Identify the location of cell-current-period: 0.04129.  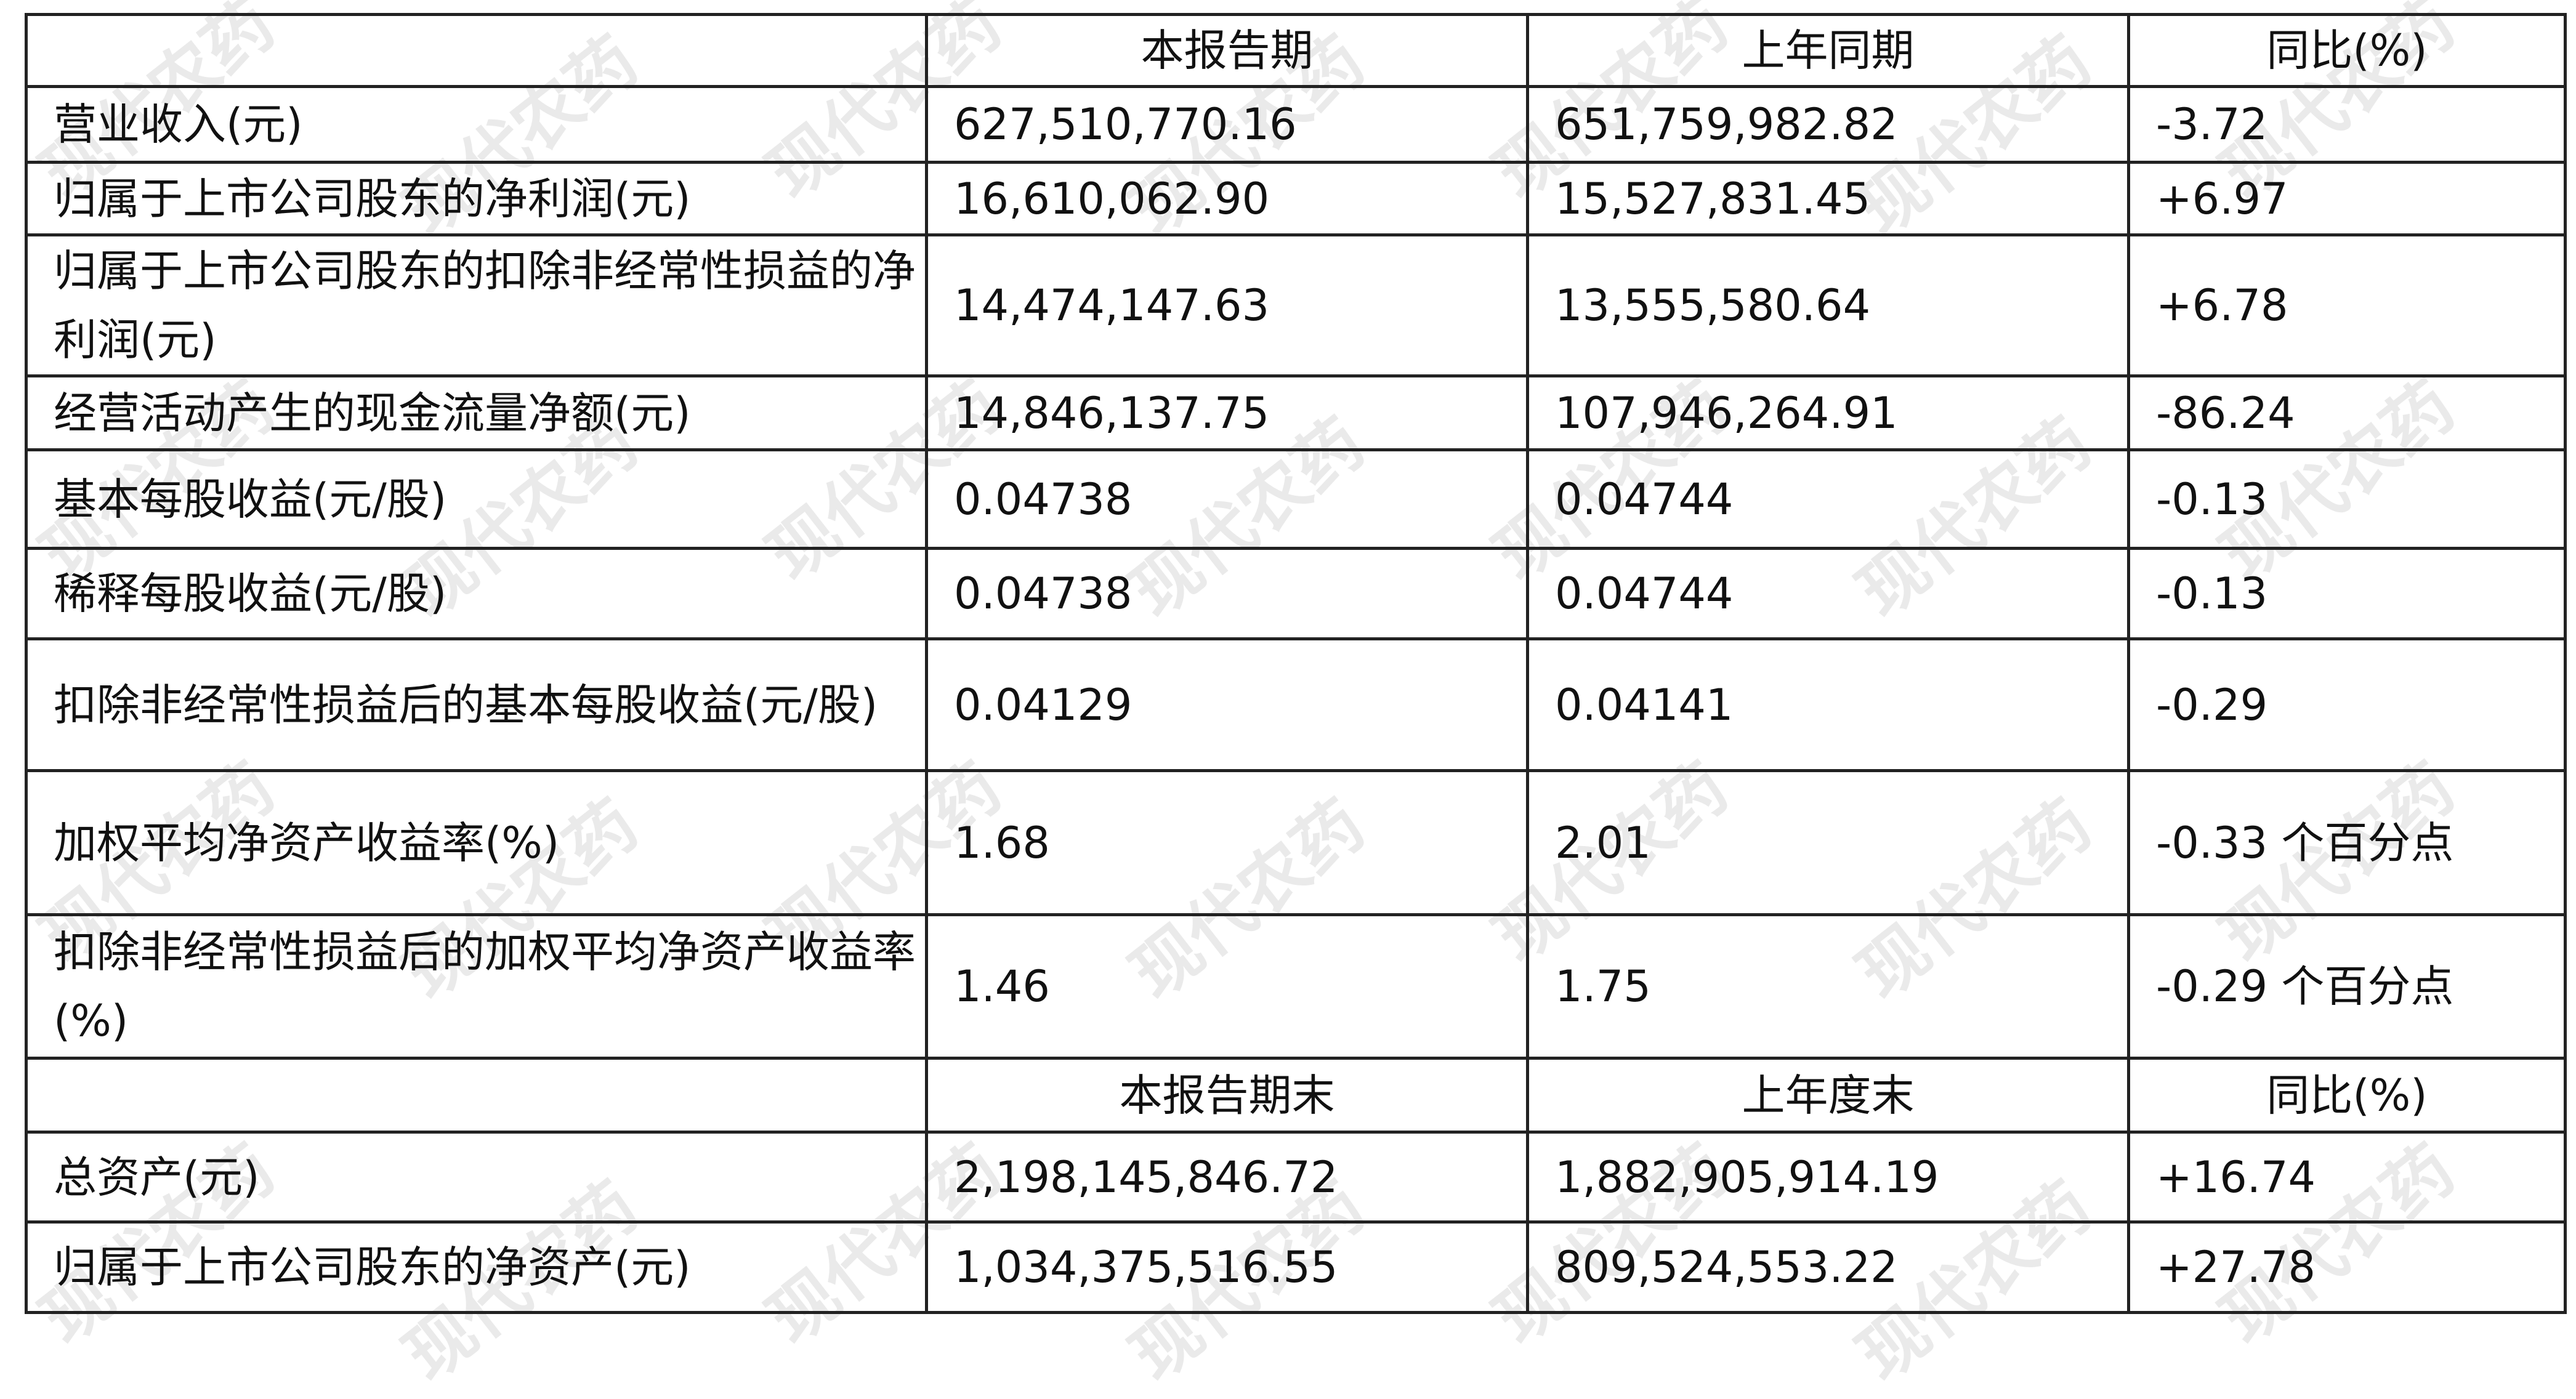
(1227, 704).